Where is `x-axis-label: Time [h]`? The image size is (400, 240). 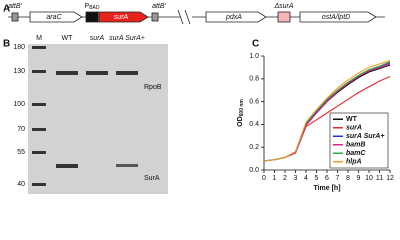
x-axis-label: Time [h] is located at coordinates (326, 188).